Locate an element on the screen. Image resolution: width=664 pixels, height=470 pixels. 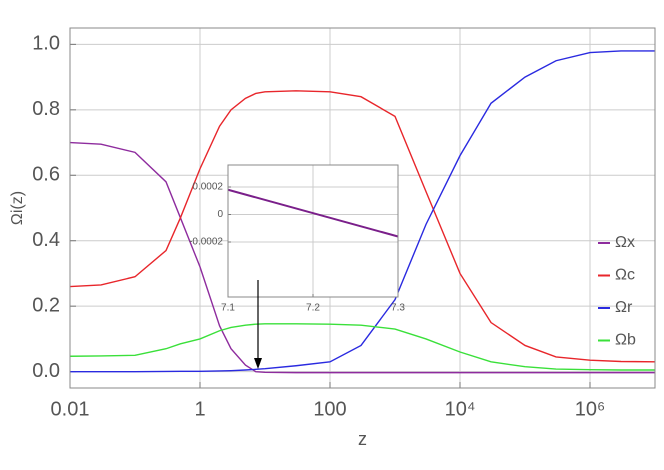
y-tick-label: 0.8 is located at coordinates (46, 109).